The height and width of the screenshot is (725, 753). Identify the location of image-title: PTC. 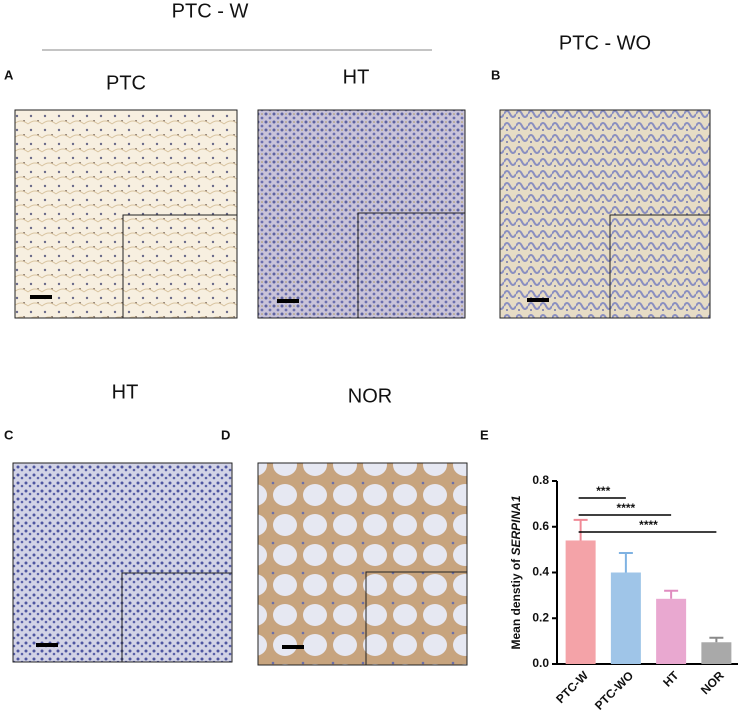
(126, 83).